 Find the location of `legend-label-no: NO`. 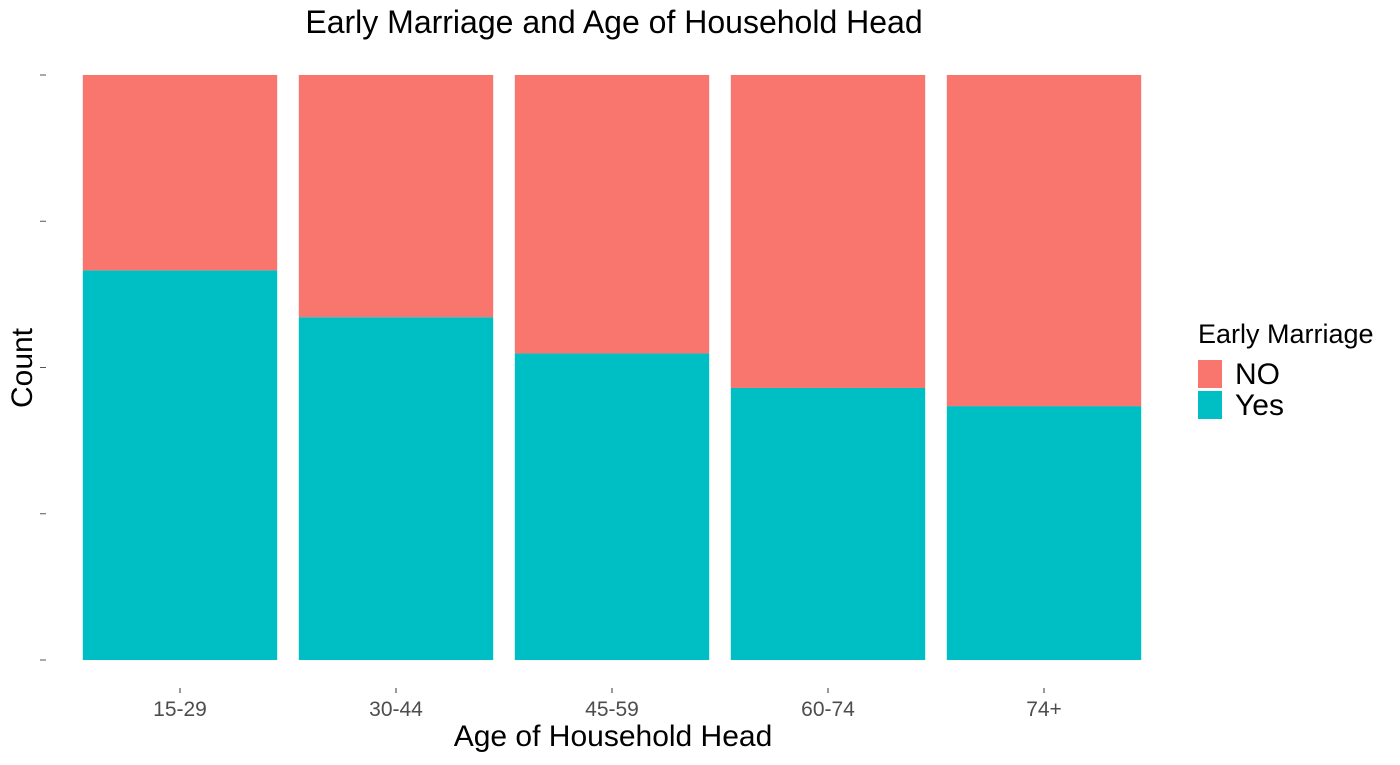

legend-label-no: NO is located at coordinates (1257, 374).